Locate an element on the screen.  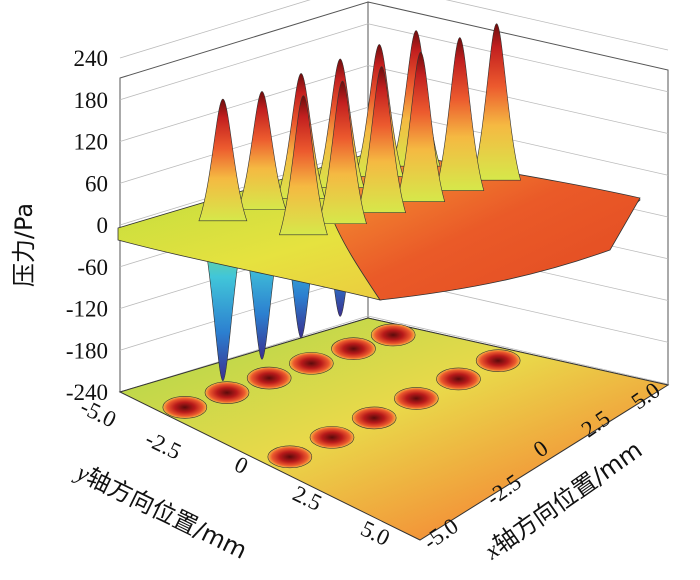
y-axis-label-rest: 轴方向位置/mm is located at coordinates (166, 514).